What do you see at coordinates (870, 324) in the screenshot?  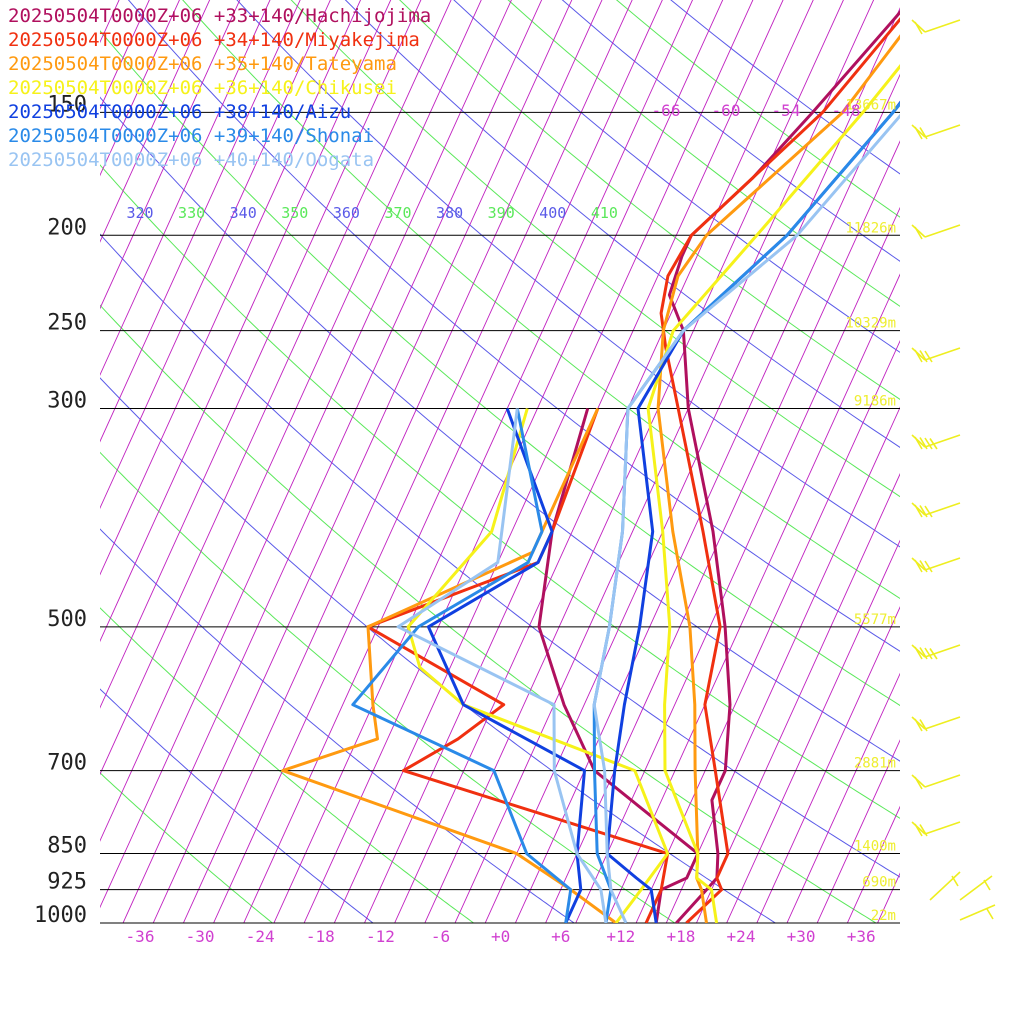 I see `height-label: 10329m` at bounding box center [870, 324].